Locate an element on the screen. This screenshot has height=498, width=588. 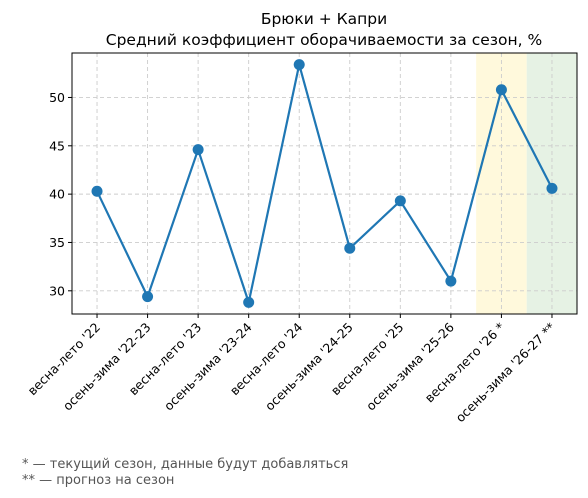
x-tick-label: осень-зима '25-26 is located at coordinates (410, 366).